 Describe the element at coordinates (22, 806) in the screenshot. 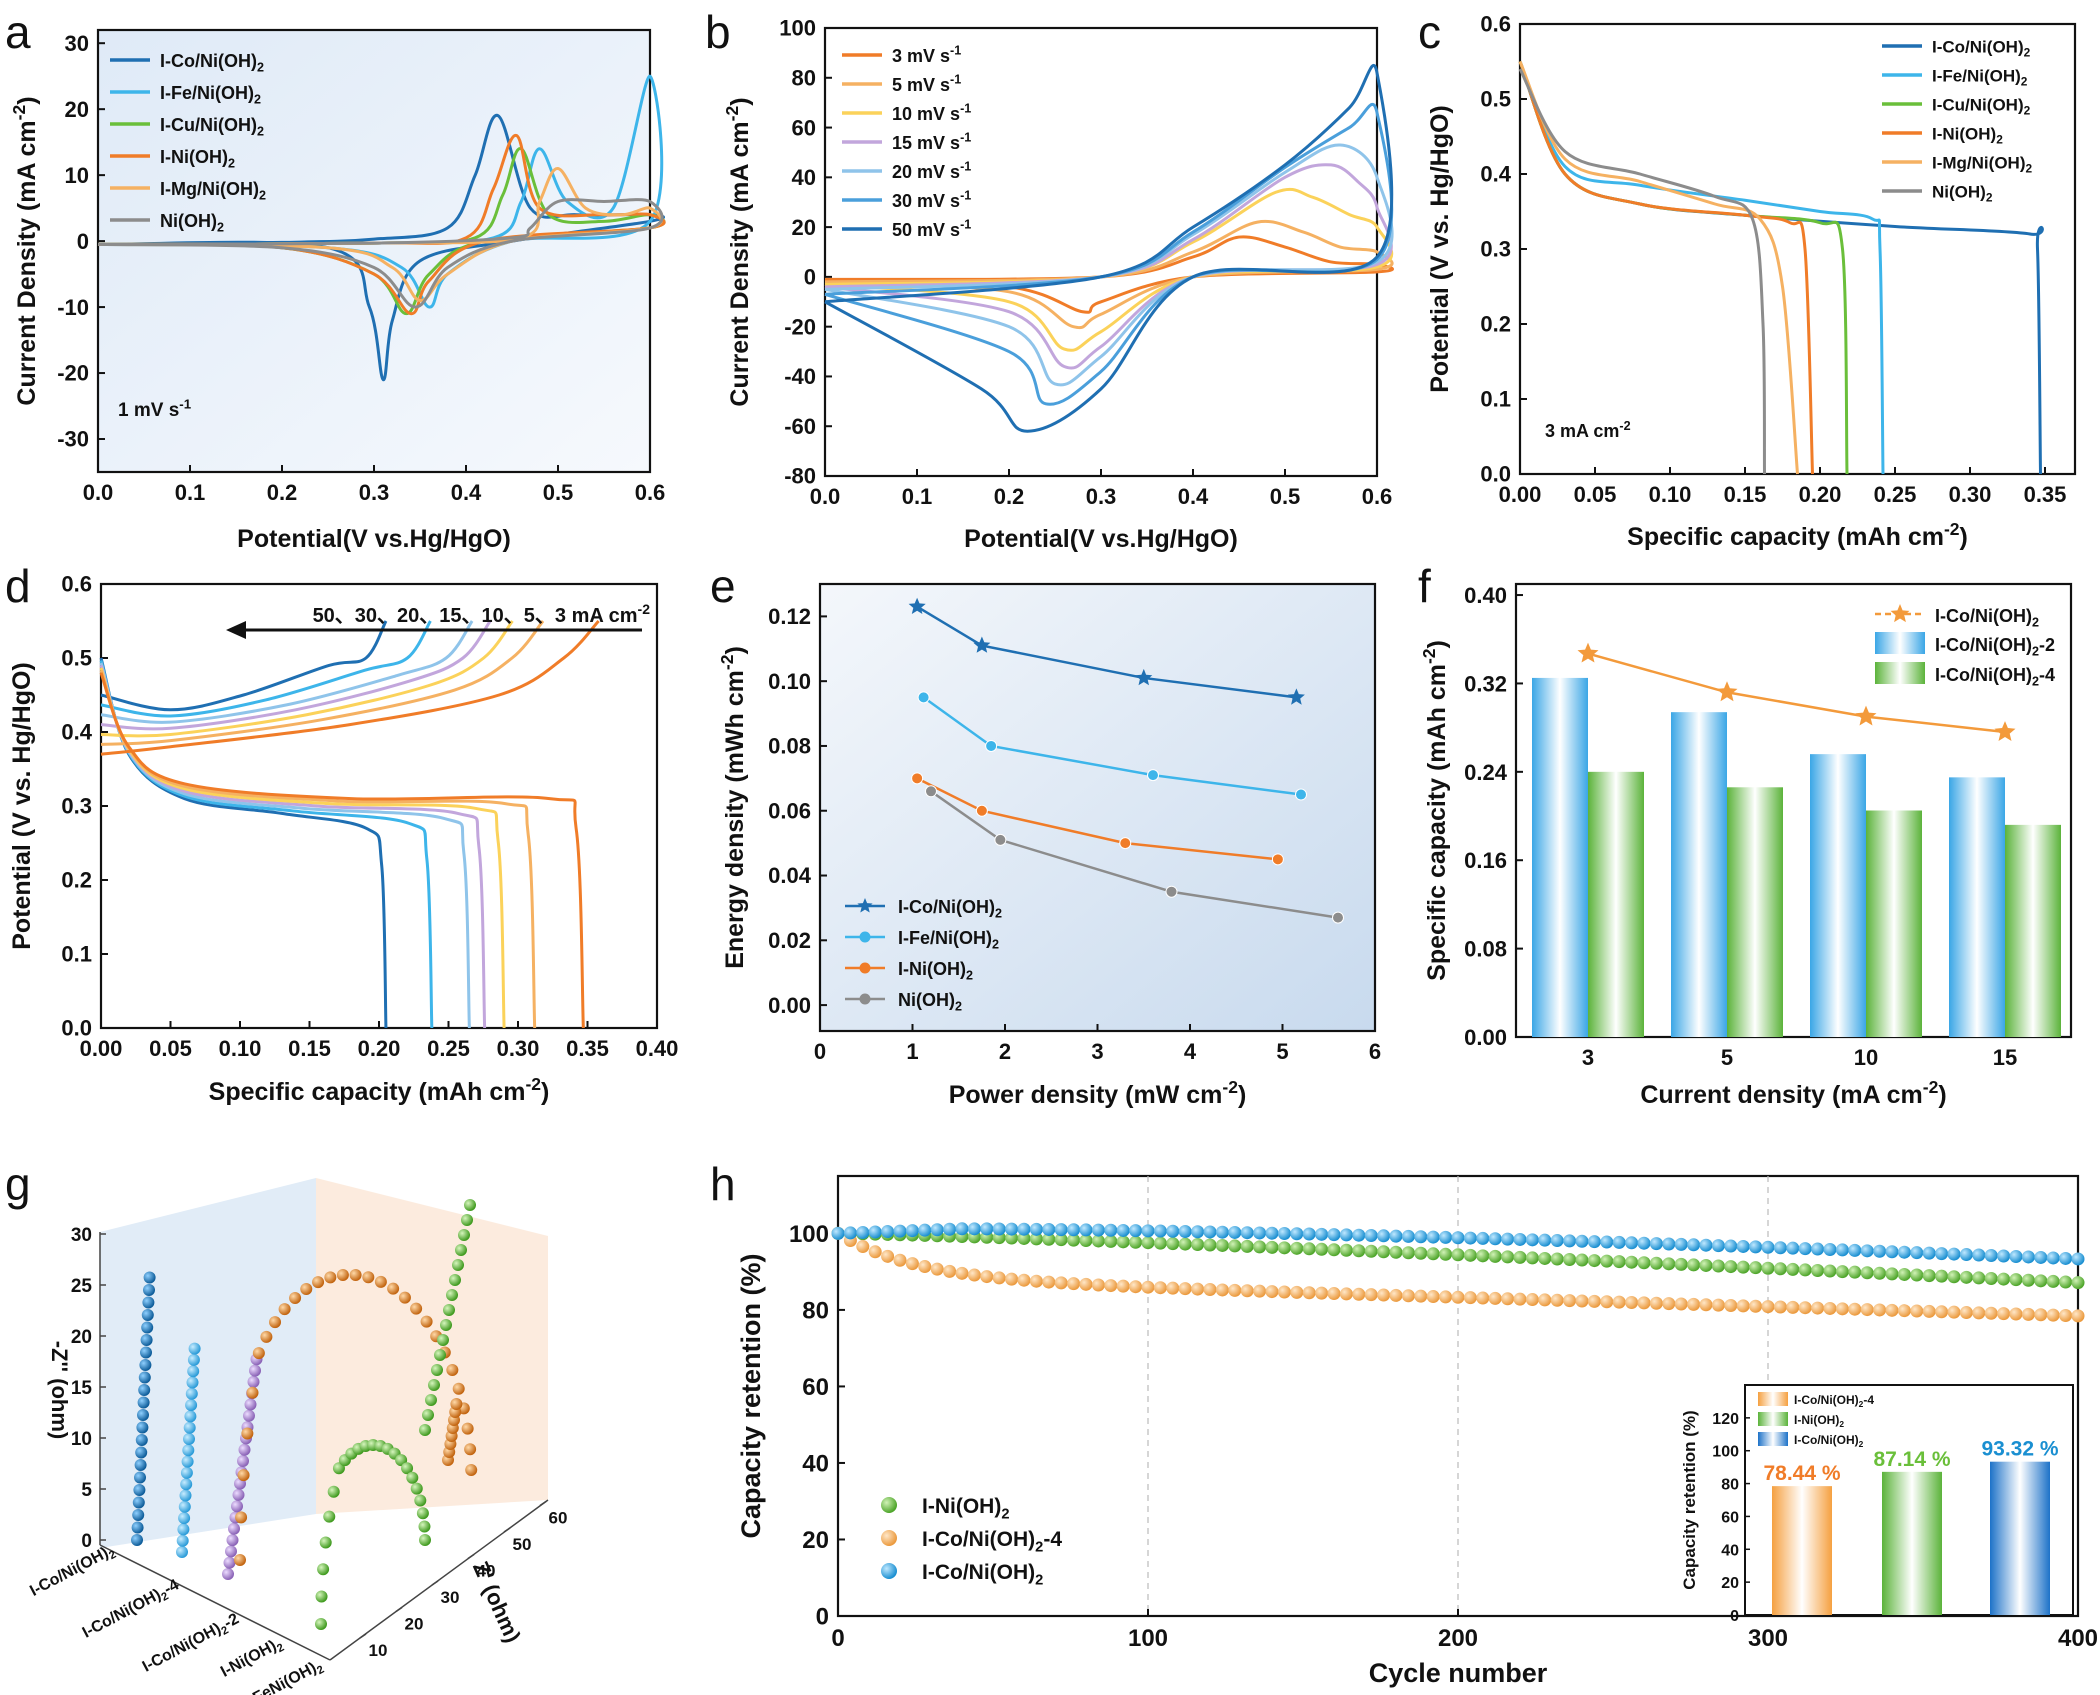

I see `y-axis-label: Potential (V vs. Hg/HgO)` at that location.